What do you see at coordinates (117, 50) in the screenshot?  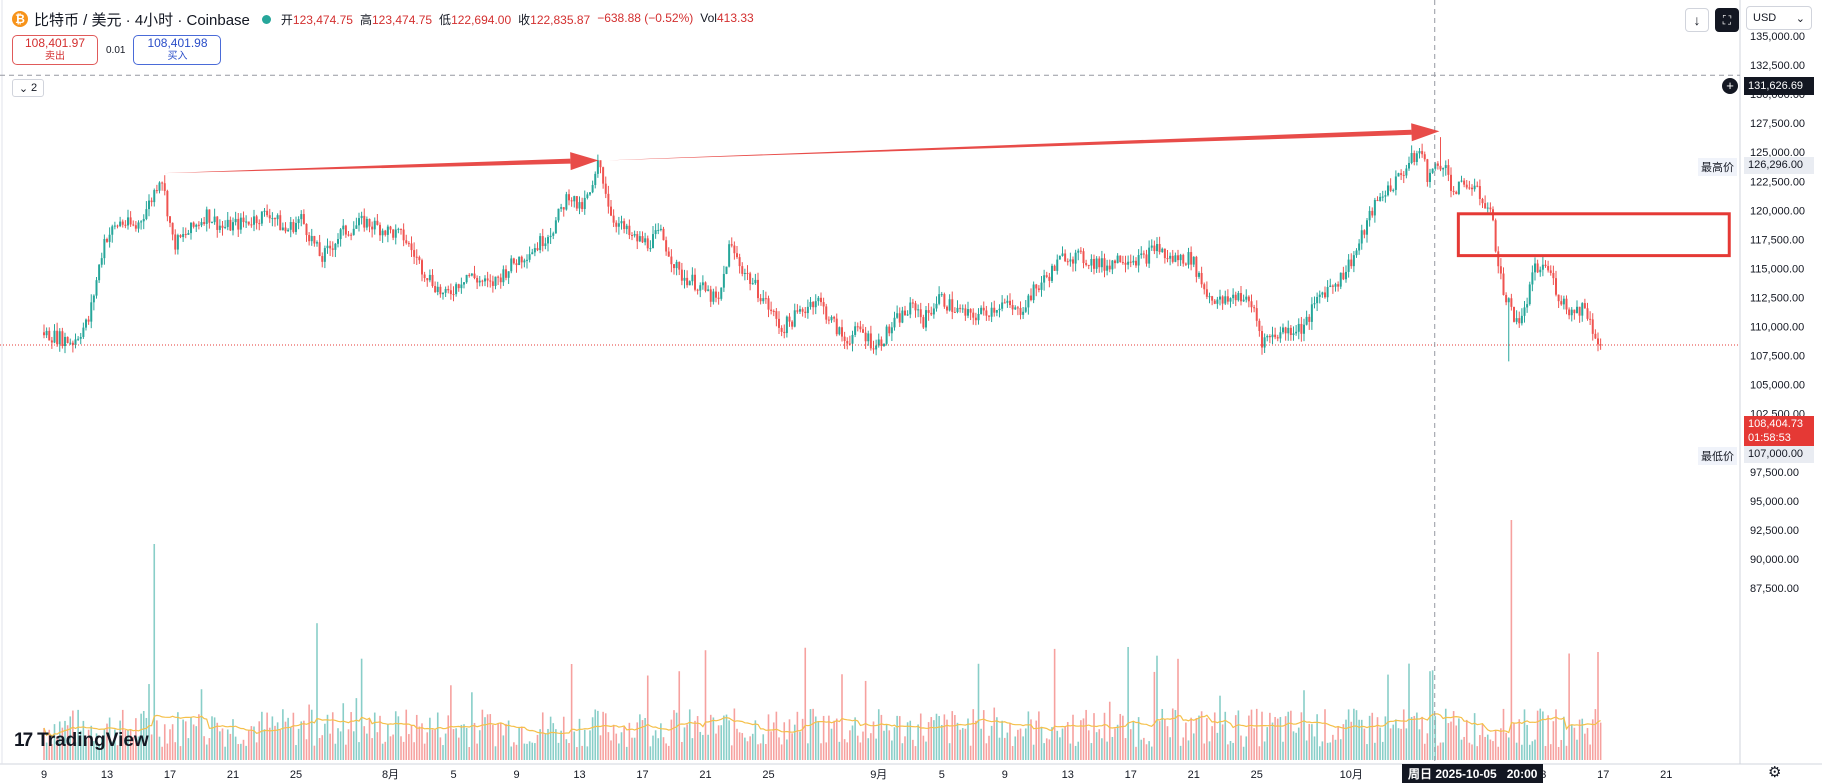 I see `trade-buttons: 108,401.97 卖出 0.01 108,401.98 买入` at bounding box center [117, 50].